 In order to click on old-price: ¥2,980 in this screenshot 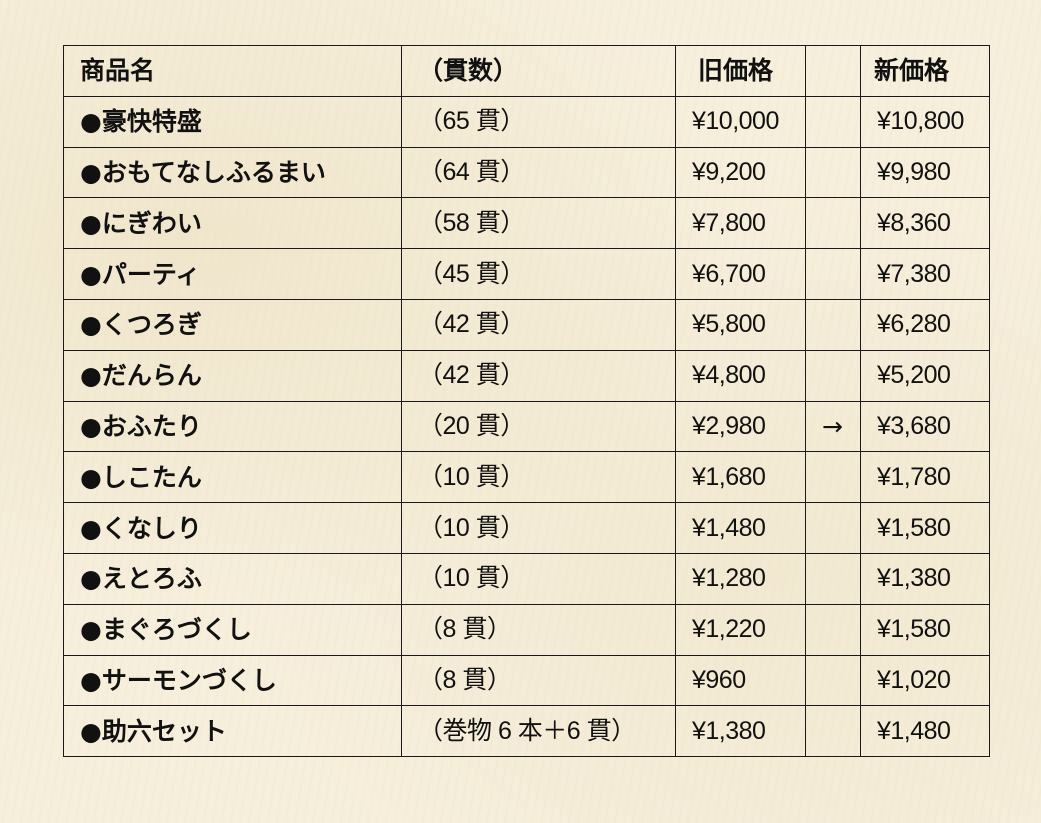, I will do `click(740, 426)`.